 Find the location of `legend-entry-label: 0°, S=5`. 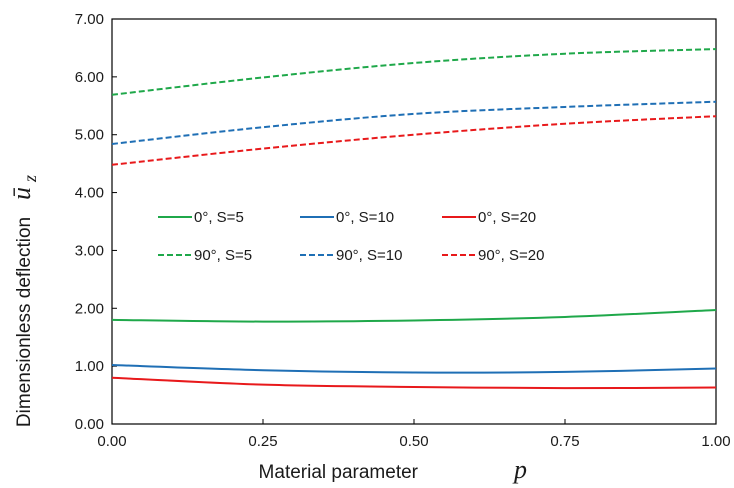

legend-entry-label: 0°, S=5 is located at coordinates (219, 217).